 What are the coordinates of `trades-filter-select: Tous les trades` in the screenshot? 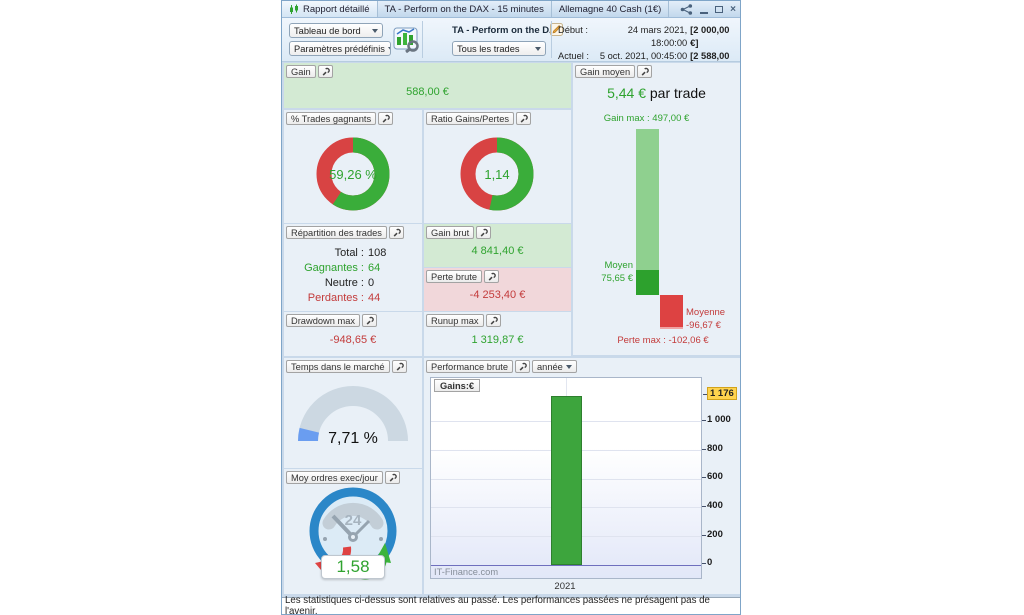 It's located at (499, 48).